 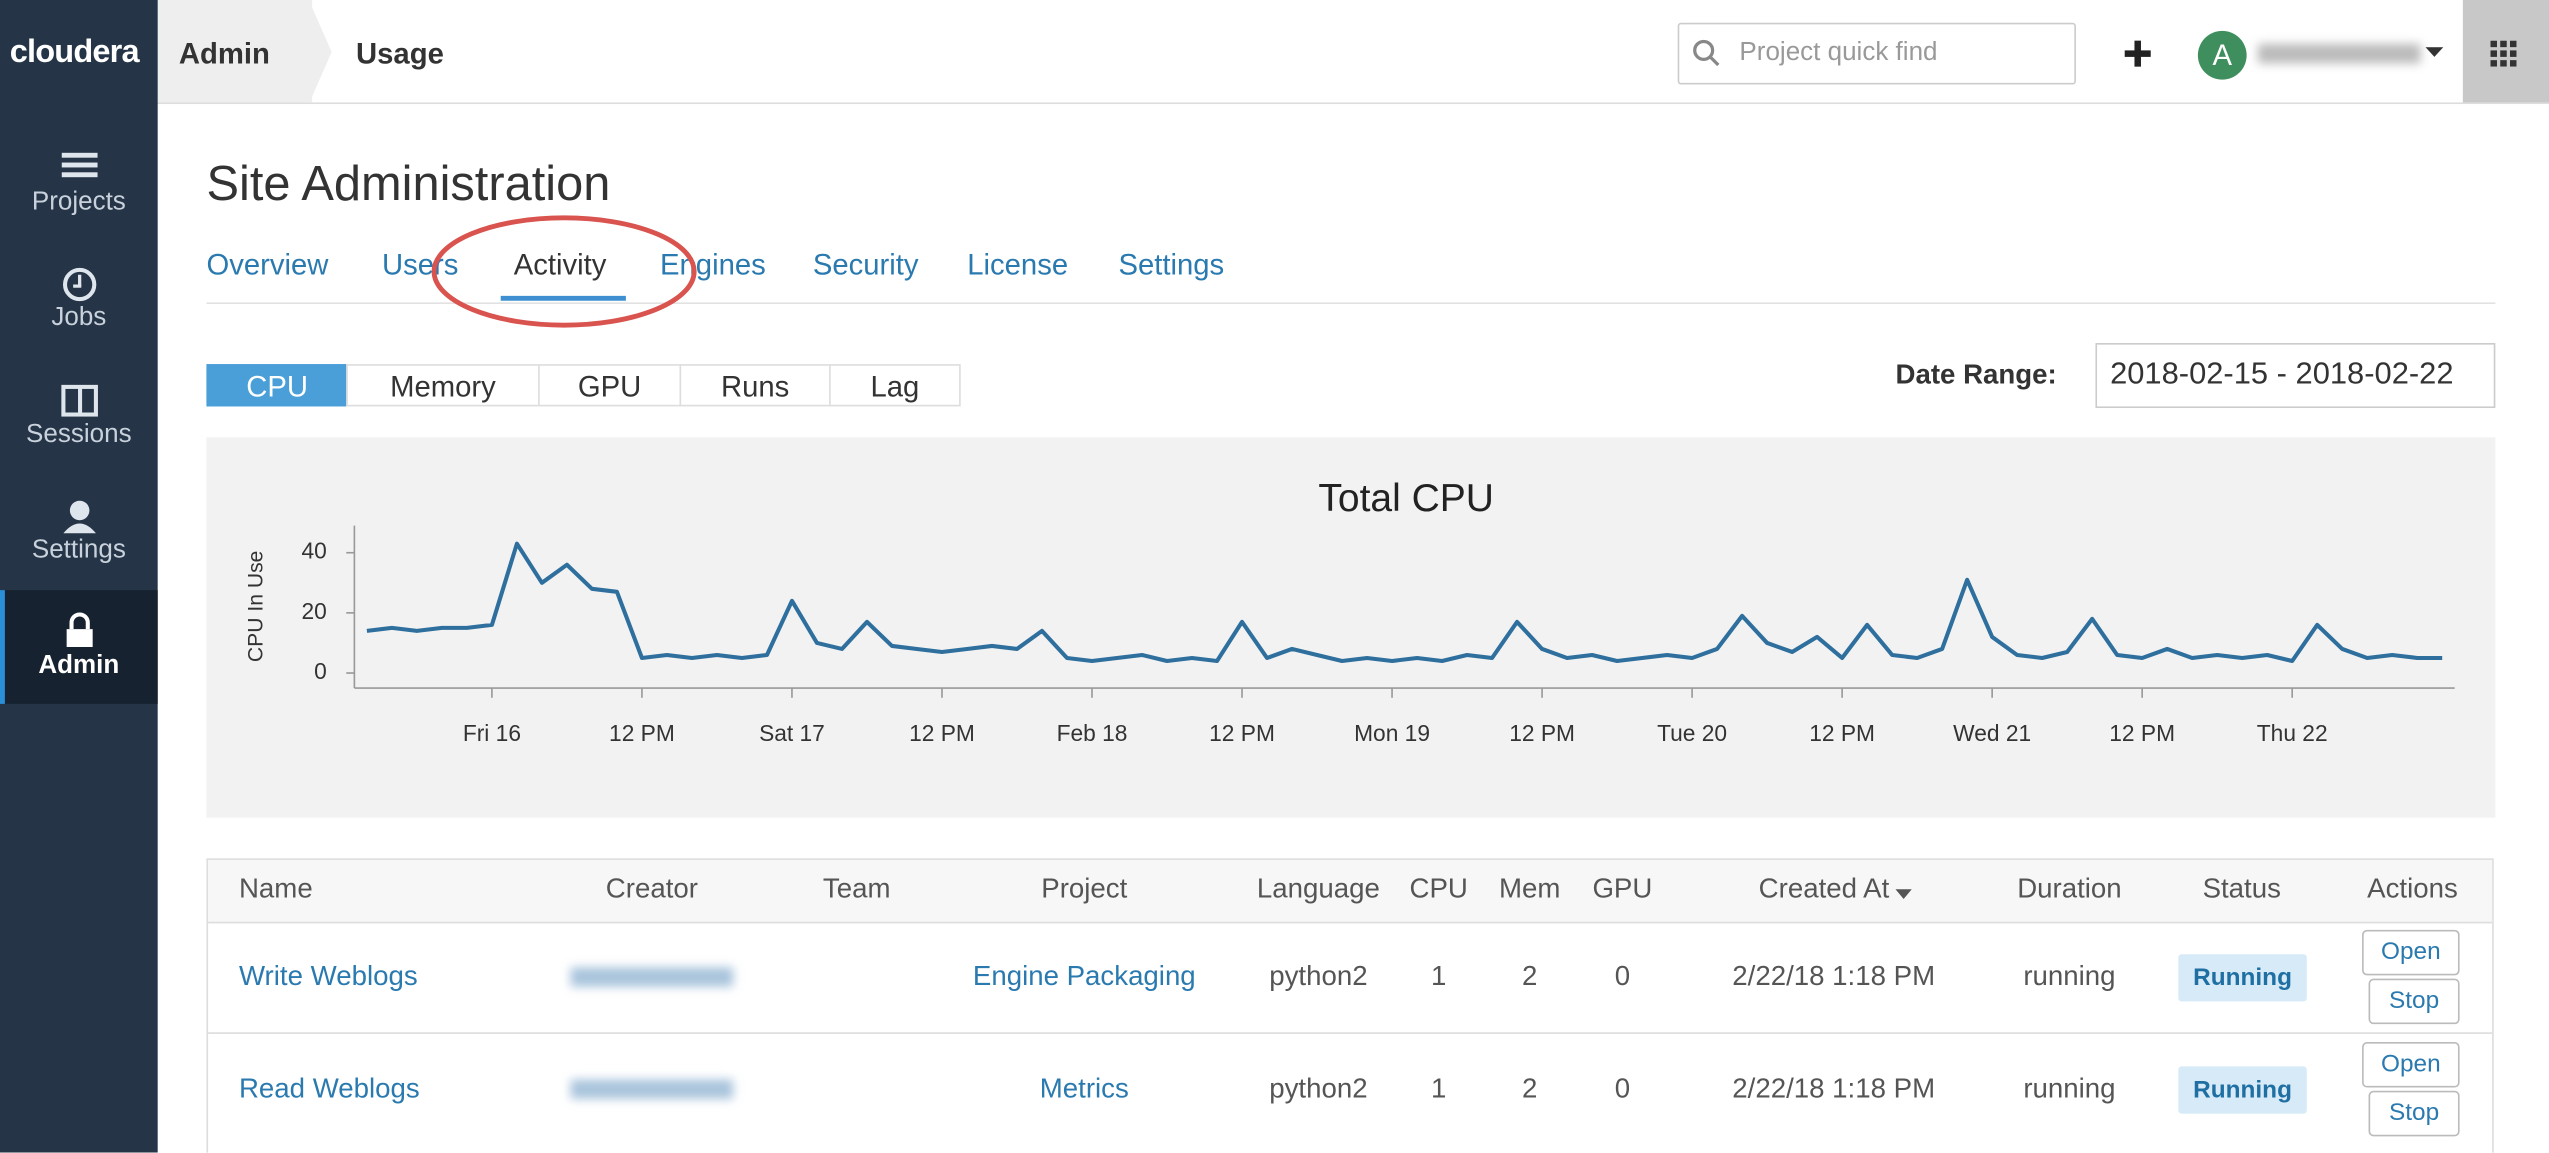 I want to click on column-header: GPU, so click(x=1622, y=888).